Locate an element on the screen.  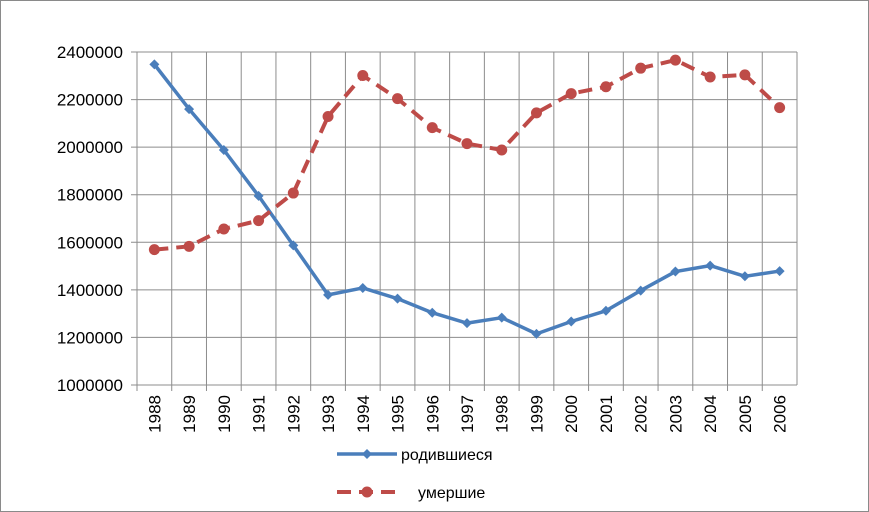
legend-label: умершие is located at coordinates (451, 493).